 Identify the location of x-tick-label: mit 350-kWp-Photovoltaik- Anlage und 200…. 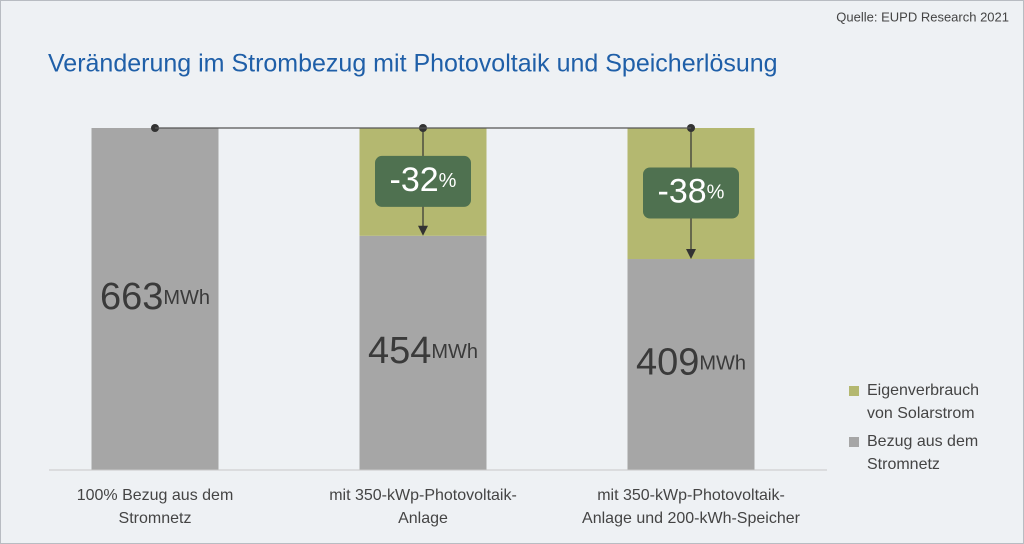
(691, 507).